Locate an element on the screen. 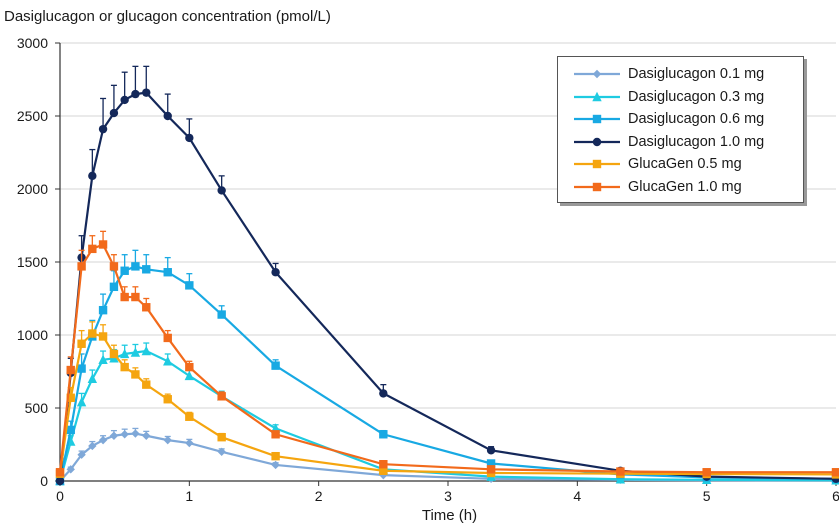 The height and width of the screenshot is (527, 839). legend-entry: Dasiglucagon 0.3 mg is located at coordinates (687, 97).